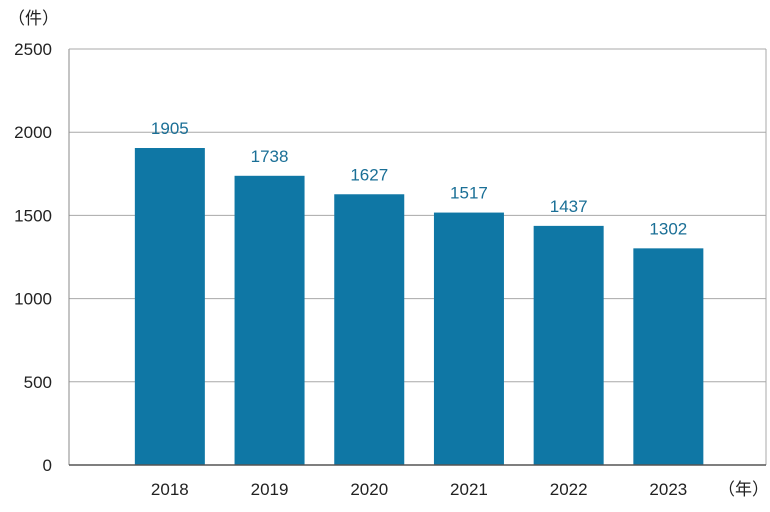 This screenshot has width=770, height=512. I want to click on bar-2018, so click(169, 306).